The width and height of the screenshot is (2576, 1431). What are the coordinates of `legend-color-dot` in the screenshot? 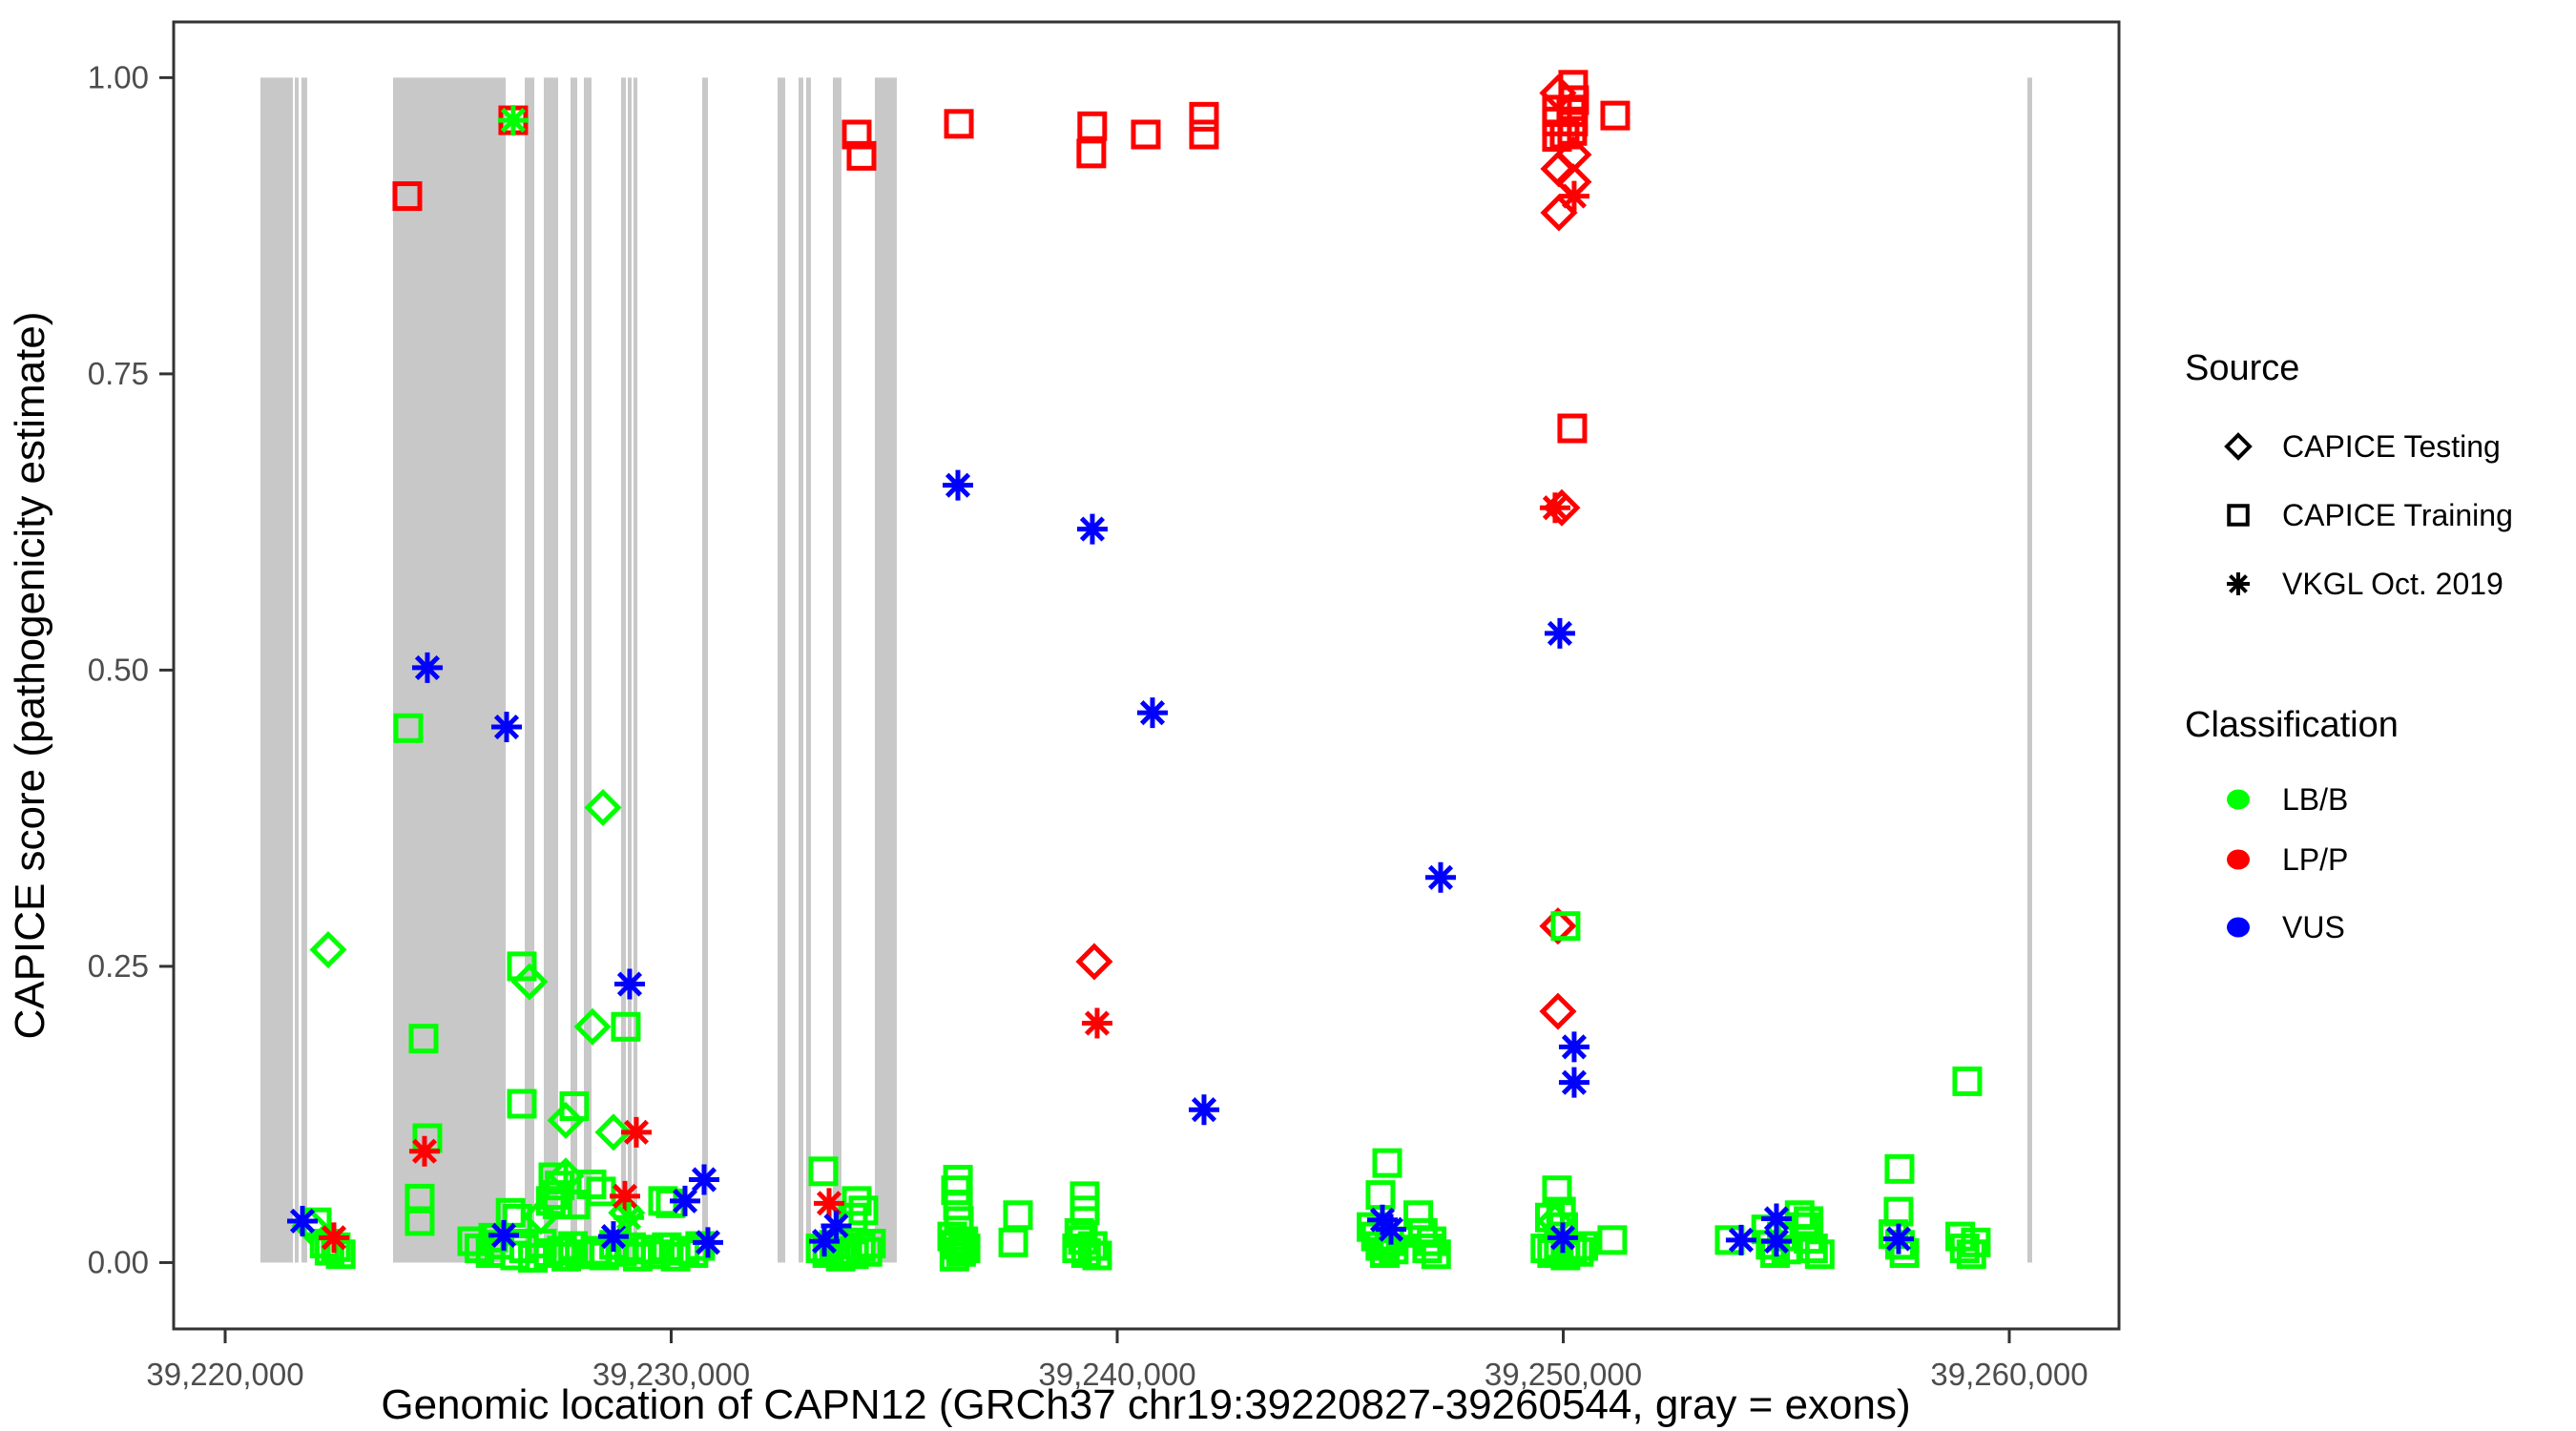 It's located at (2238, 859).